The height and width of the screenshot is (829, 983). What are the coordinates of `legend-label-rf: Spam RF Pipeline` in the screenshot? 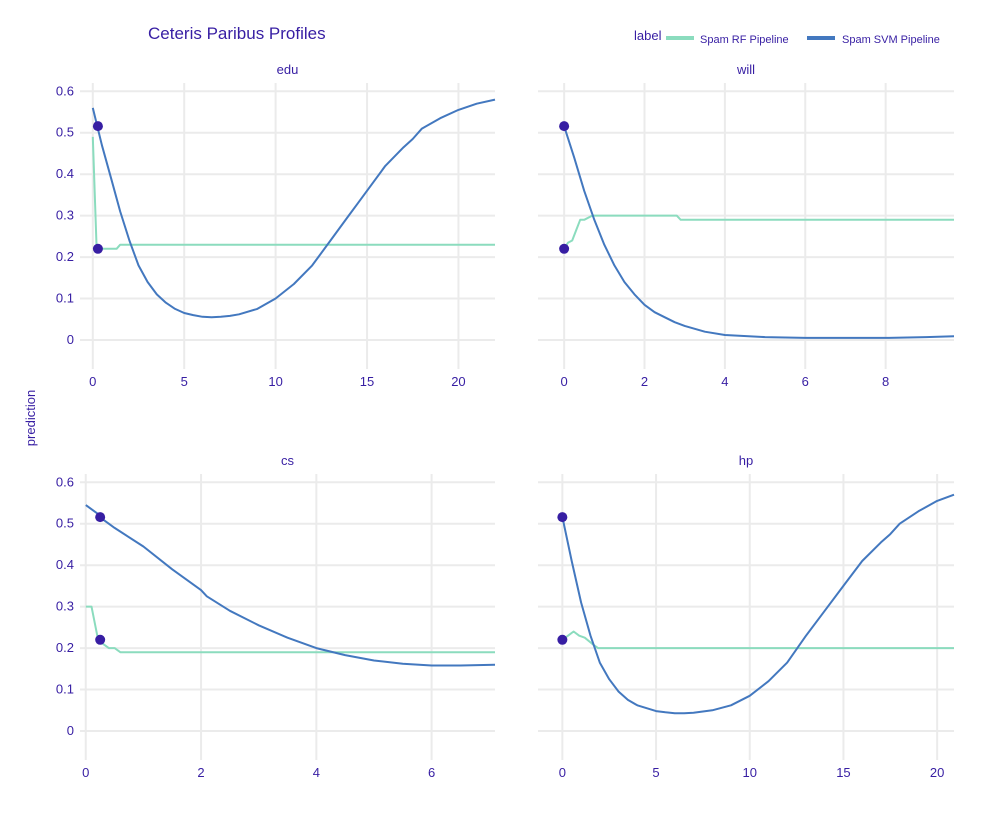 It's located at (744, 40).